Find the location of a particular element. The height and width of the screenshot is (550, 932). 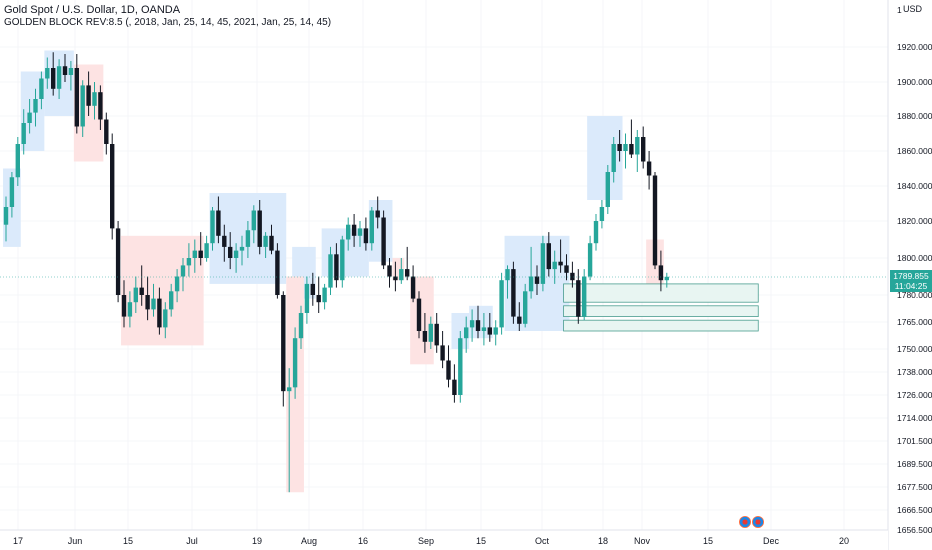

time-tick-label: 18 is located at coordinates (603, 541).